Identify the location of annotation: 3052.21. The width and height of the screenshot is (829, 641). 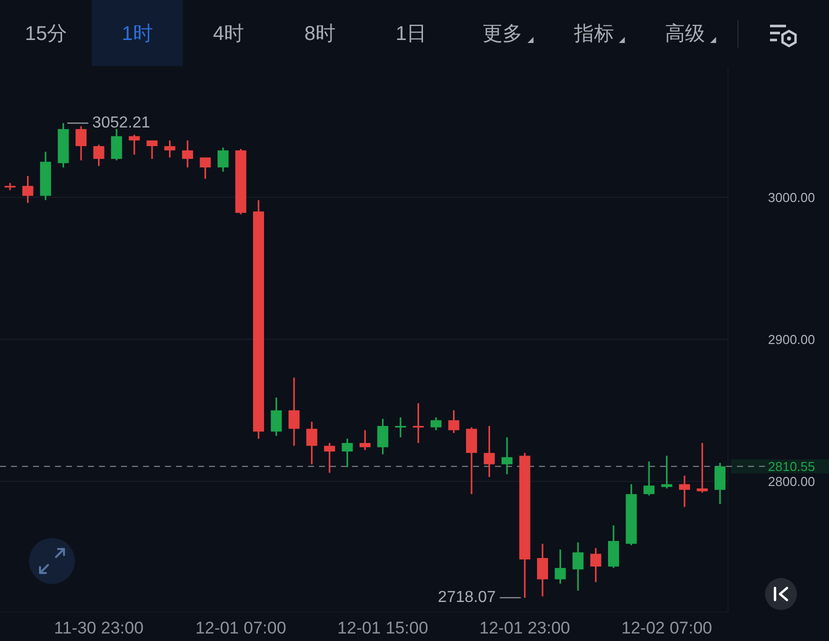
(121, 123).